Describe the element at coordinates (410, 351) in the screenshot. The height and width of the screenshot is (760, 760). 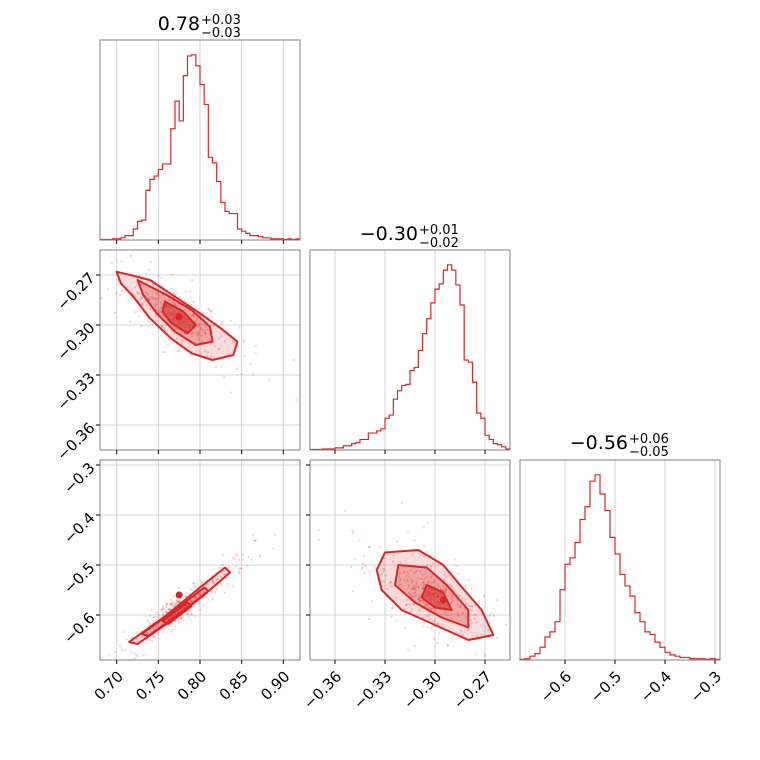
I see `hist-param-2-plot` at that location.